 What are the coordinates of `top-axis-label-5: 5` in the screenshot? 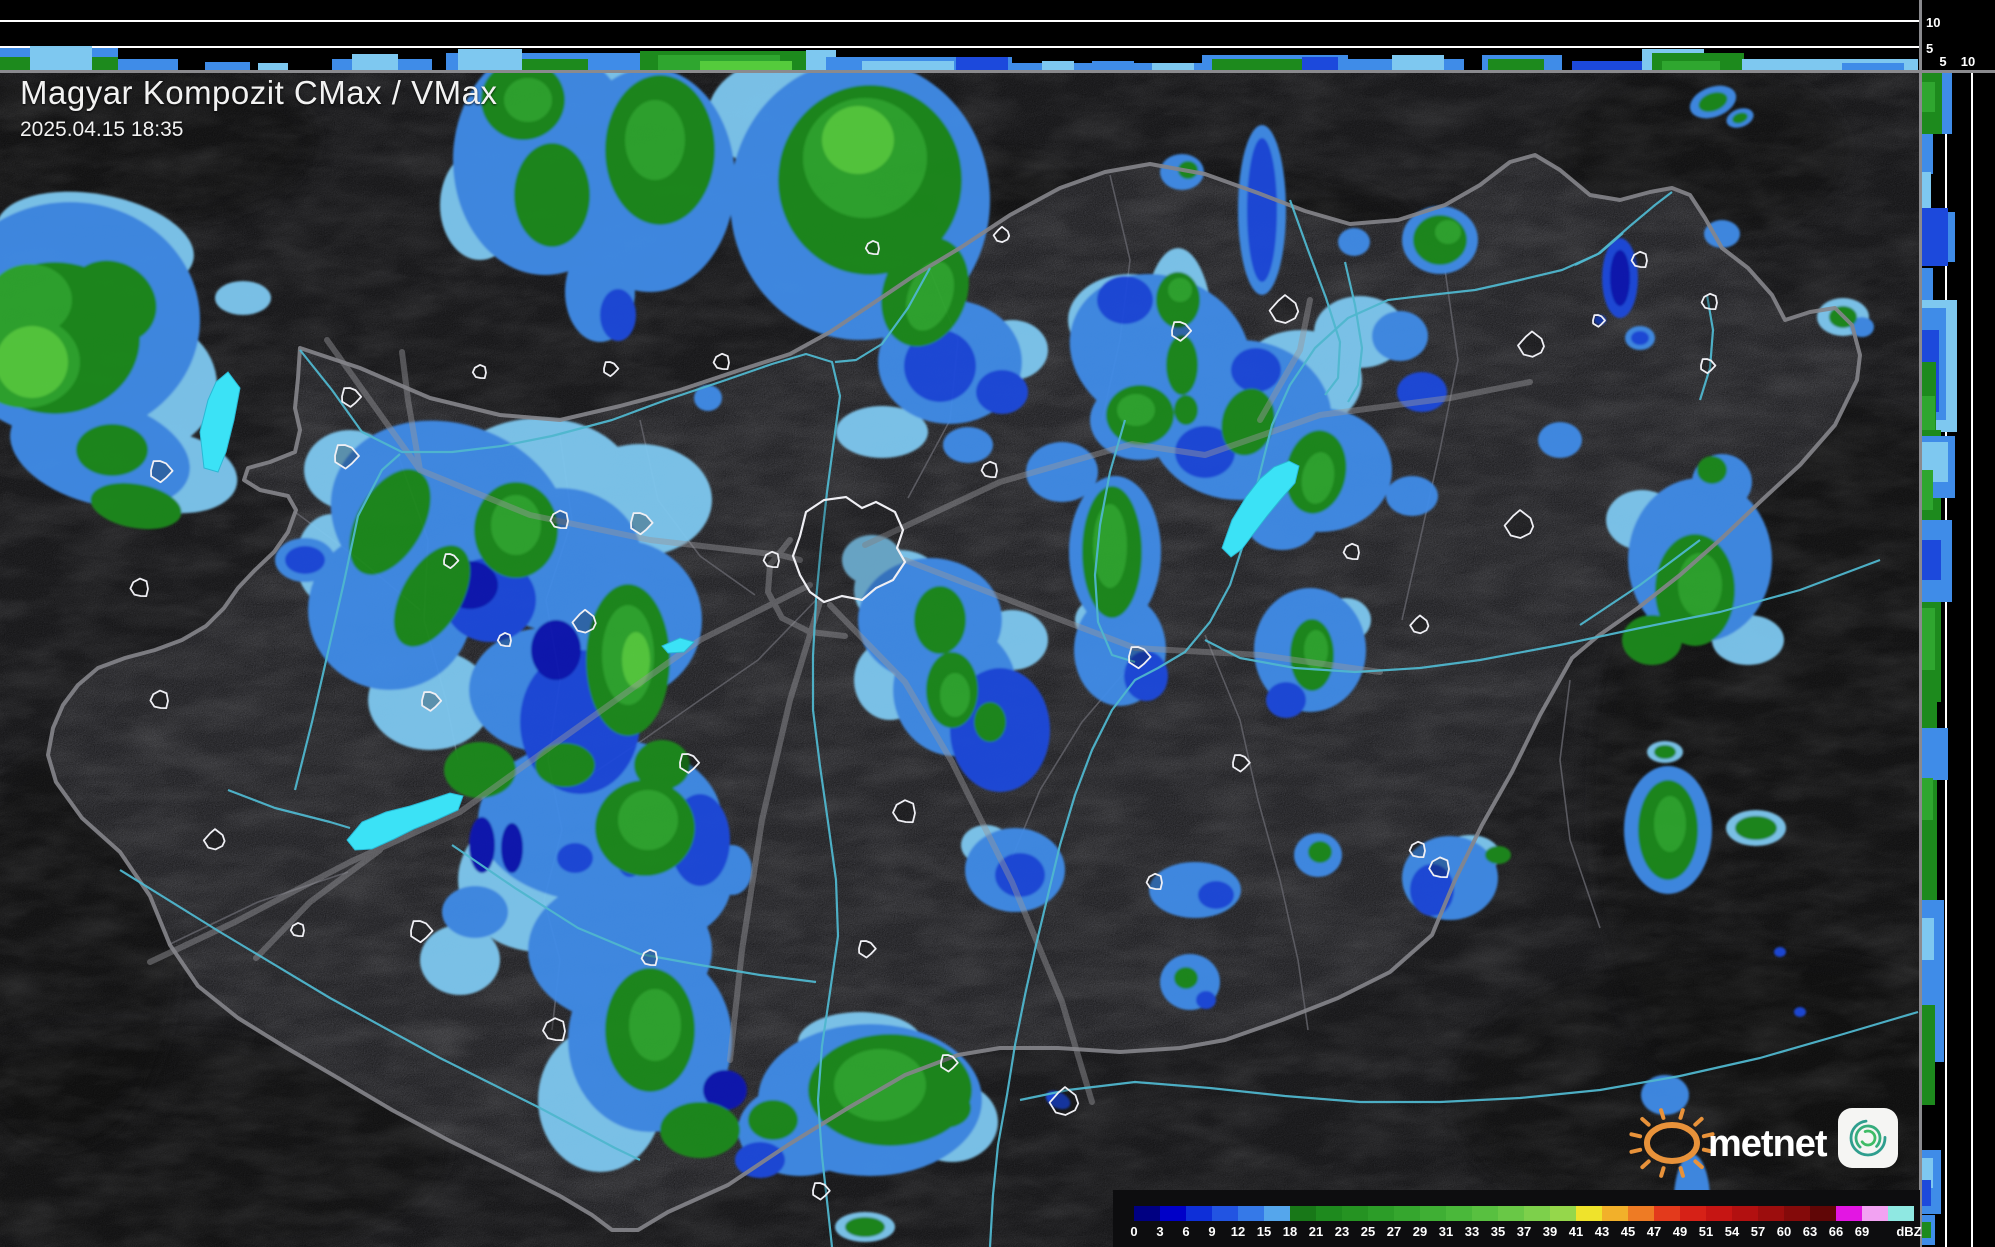 It's located at (1929, 48).